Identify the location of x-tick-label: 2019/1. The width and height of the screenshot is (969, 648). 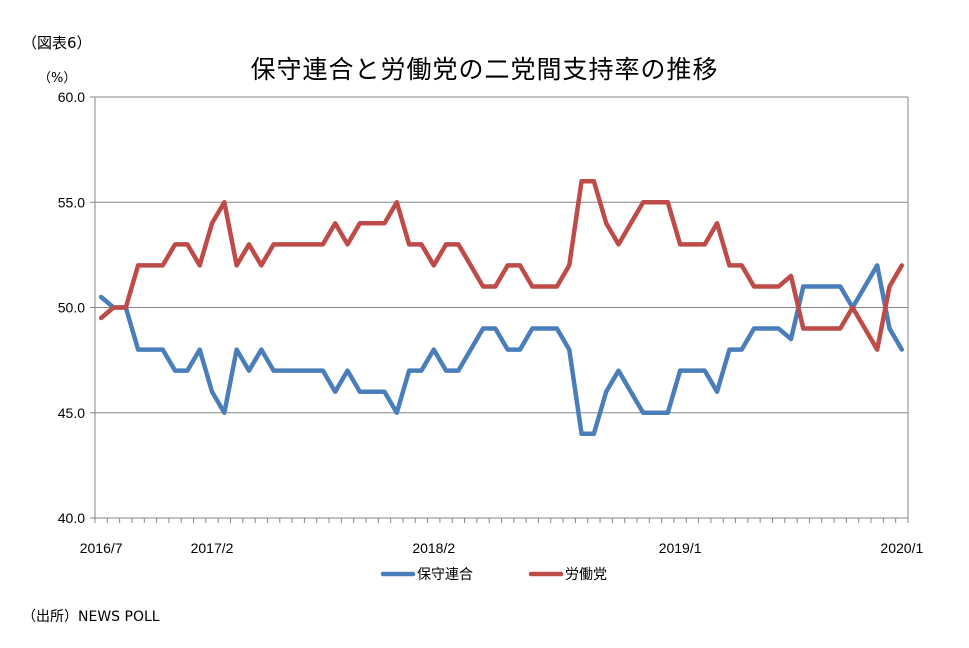
(680, 548).